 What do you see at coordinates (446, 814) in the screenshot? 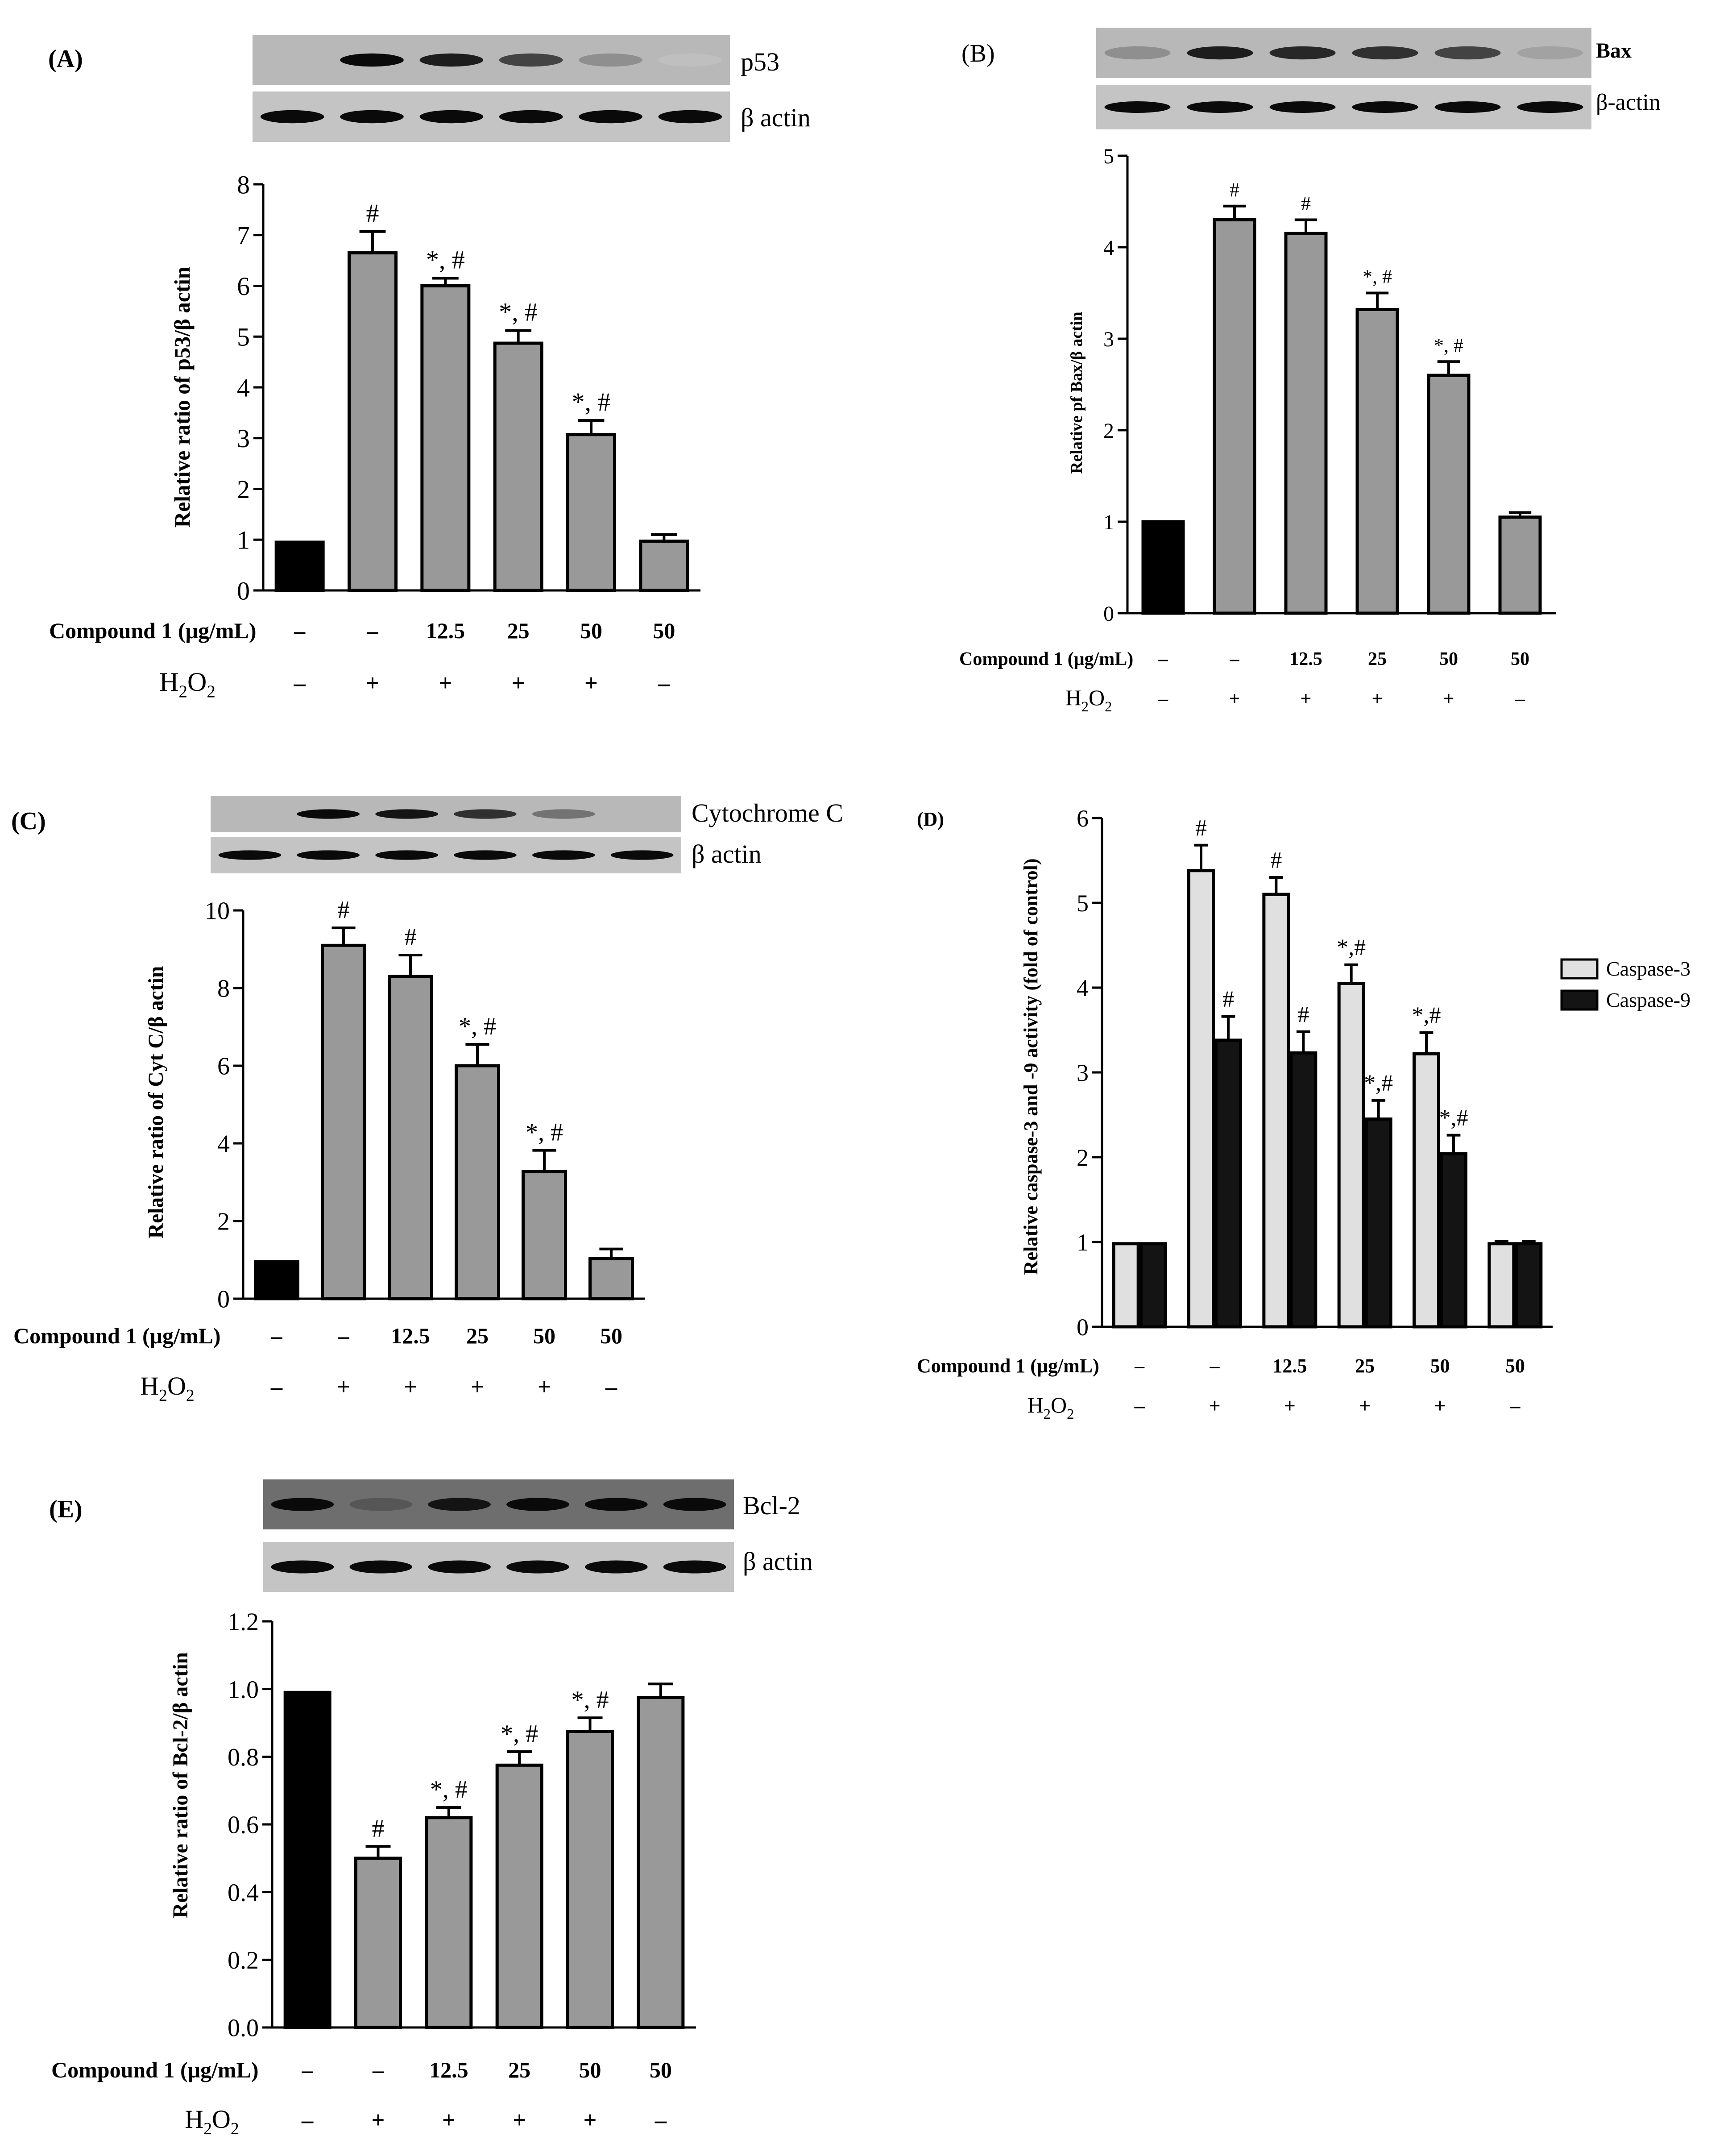
I see `panel-c-blot-cytc` at bounding box center [446, 814].